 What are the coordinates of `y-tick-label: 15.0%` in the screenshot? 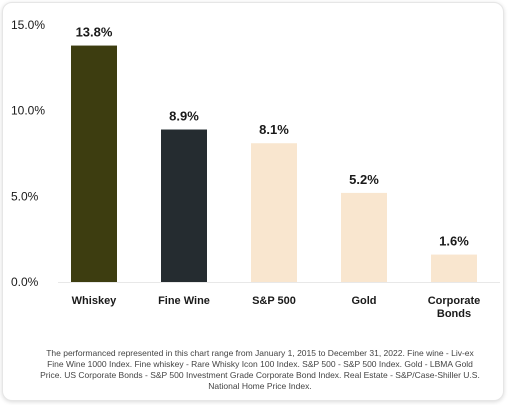 It's located at (28, 25).